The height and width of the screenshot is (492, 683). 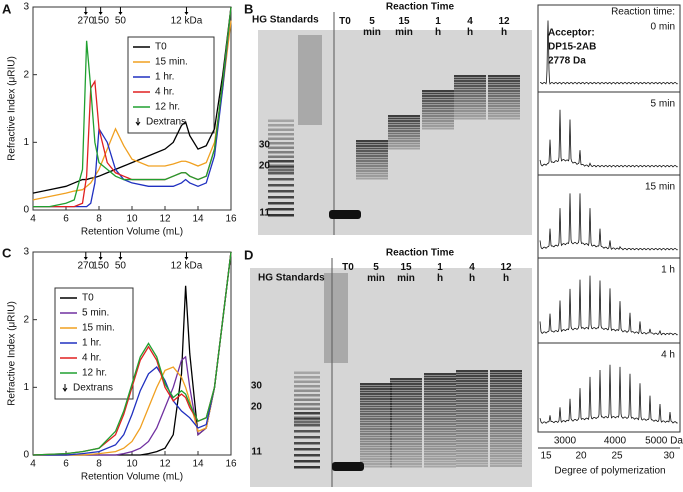 I want to click on x-tick-label: 6, so click(x=66, y=464).